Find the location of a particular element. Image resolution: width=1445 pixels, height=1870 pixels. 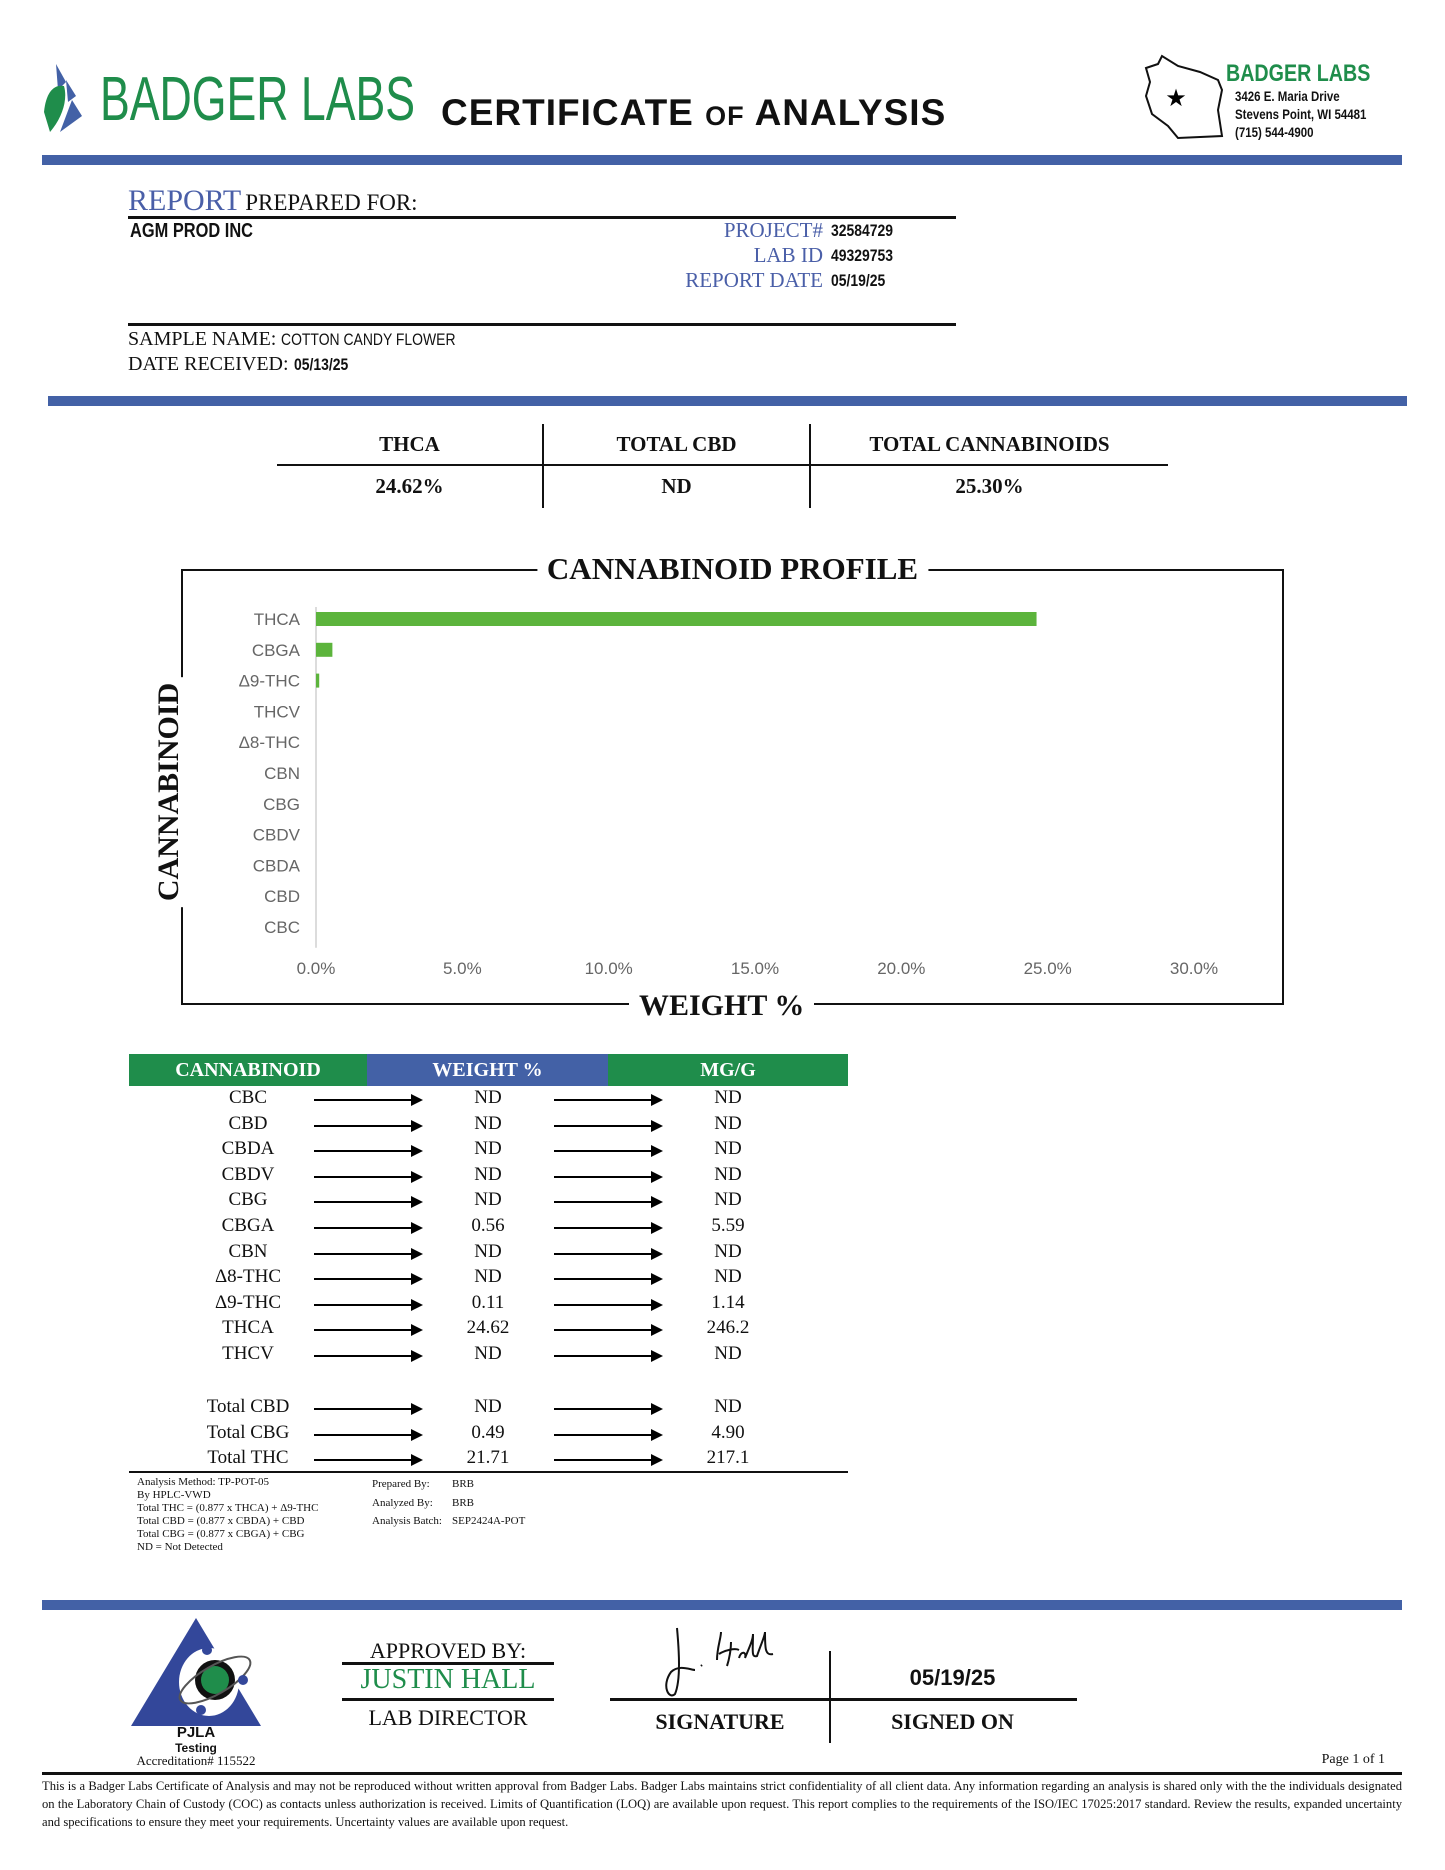

category-label: THCV is located at coordinates (277, 711).